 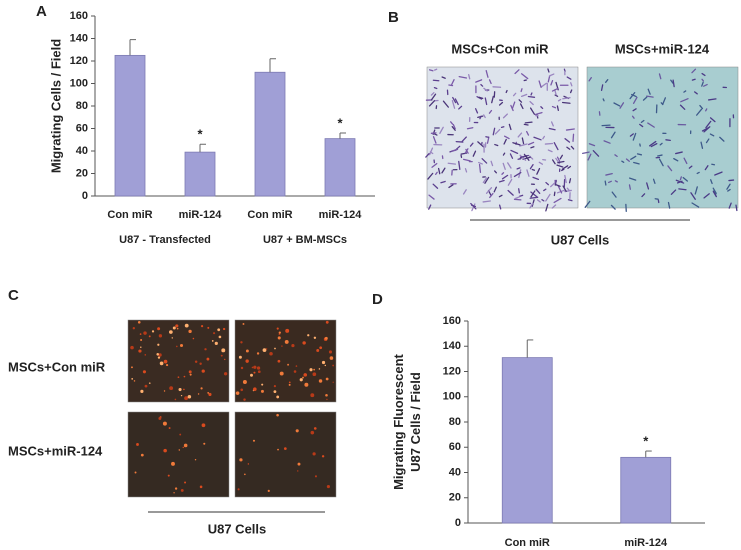 What do you see at coordinates (82, 128) in the screenshot?
I see `y-tick-label: 60` at bounding box center [82, 128].